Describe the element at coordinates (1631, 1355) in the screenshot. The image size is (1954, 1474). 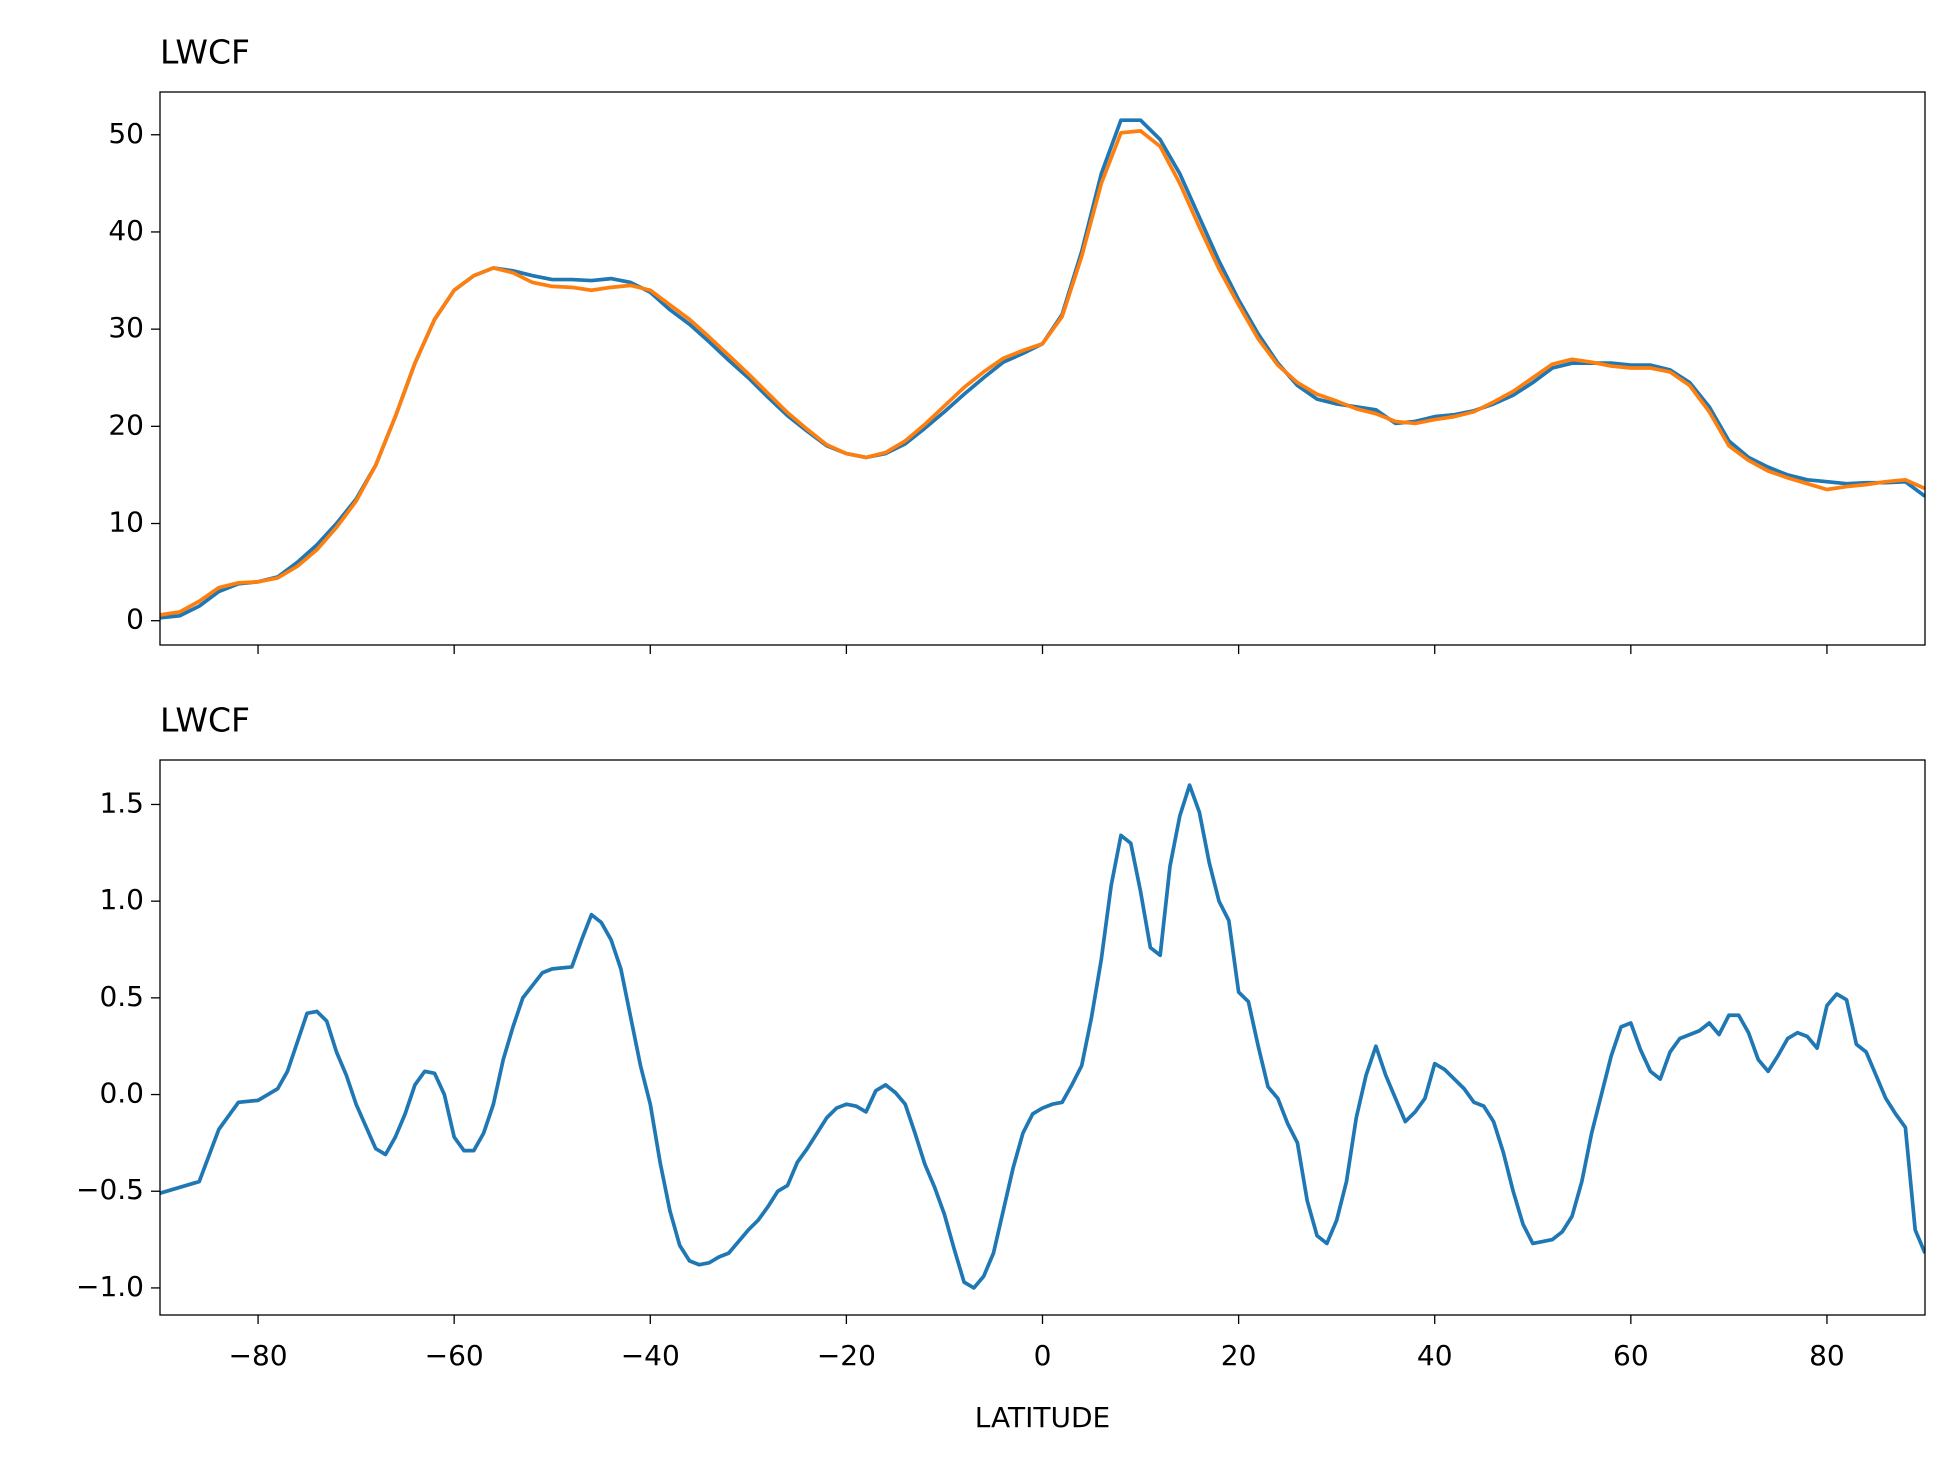
I see `x-tick-label: 60` at that location.